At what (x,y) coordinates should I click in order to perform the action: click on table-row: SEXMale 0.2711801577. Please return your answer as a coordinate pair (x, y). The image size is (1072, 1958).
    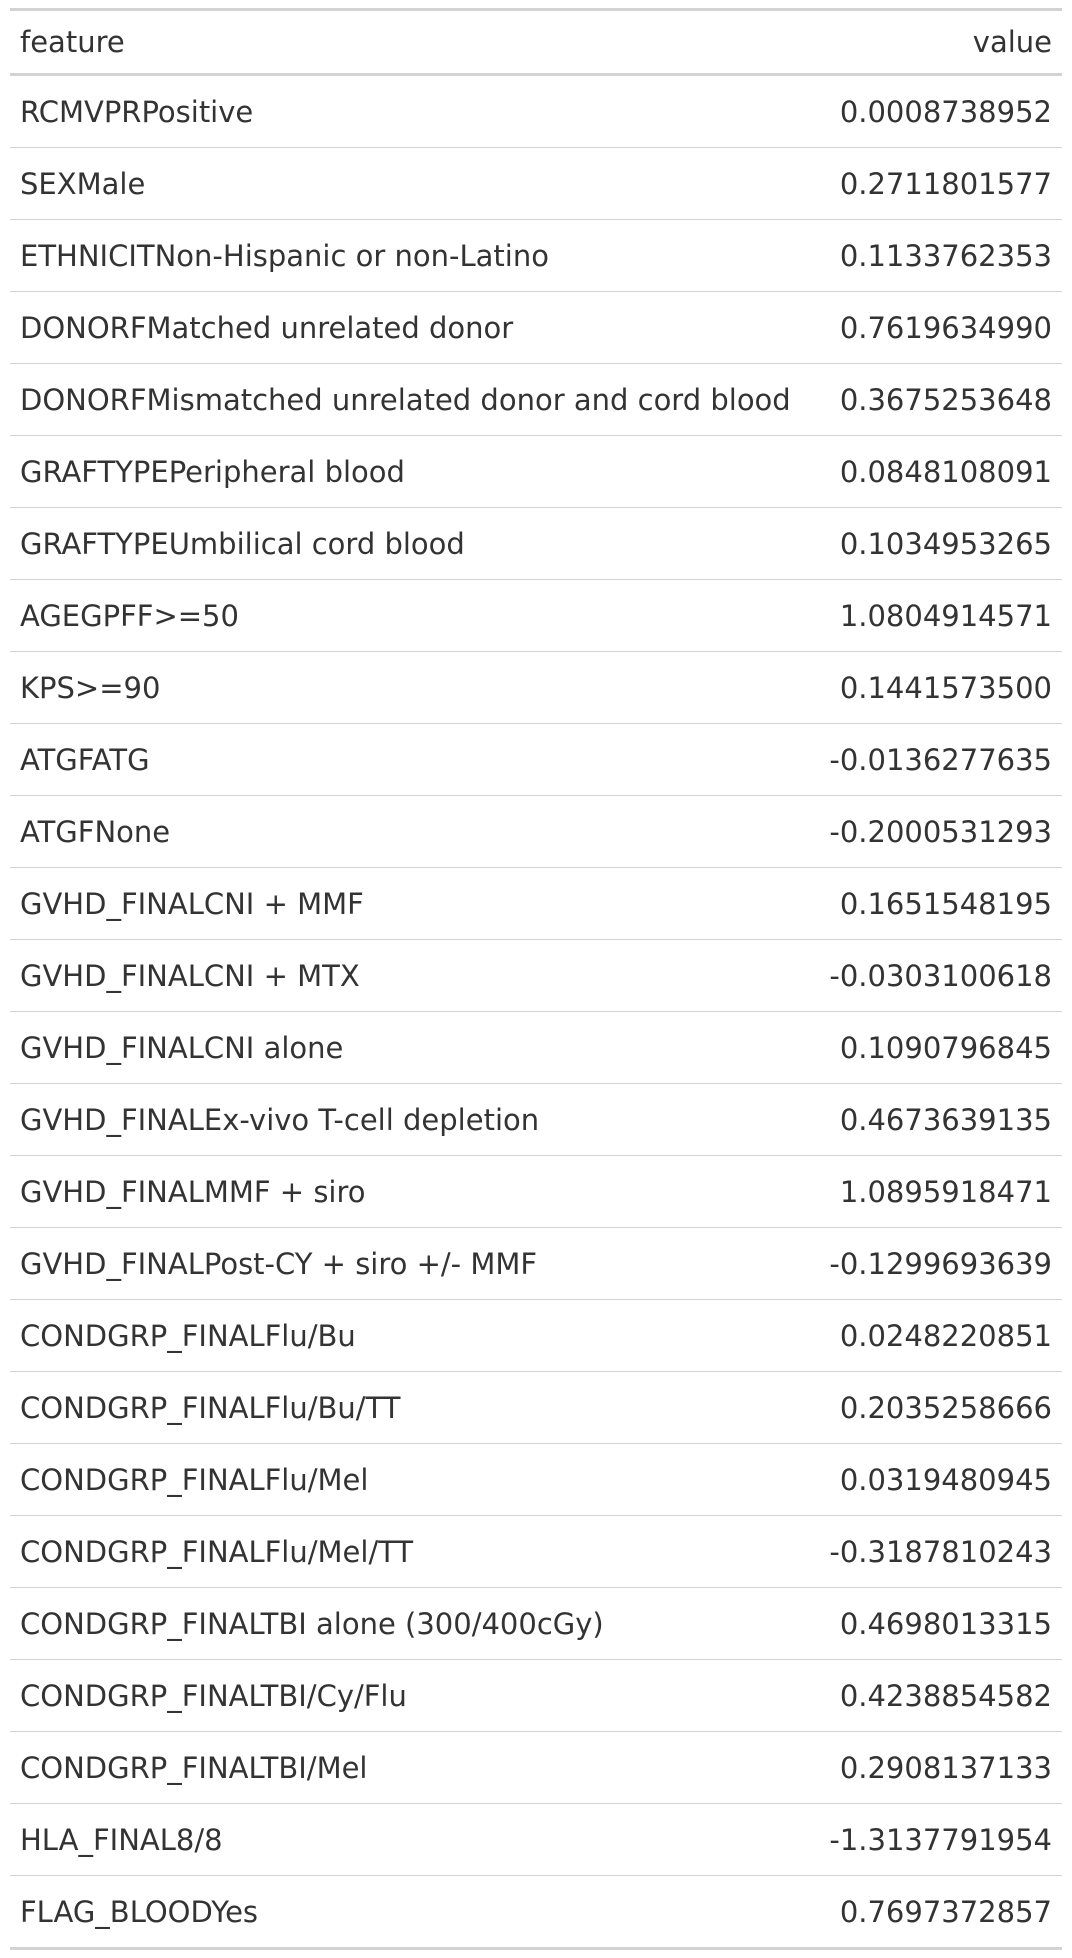
    Looking at the image, I should click on (536, 183).